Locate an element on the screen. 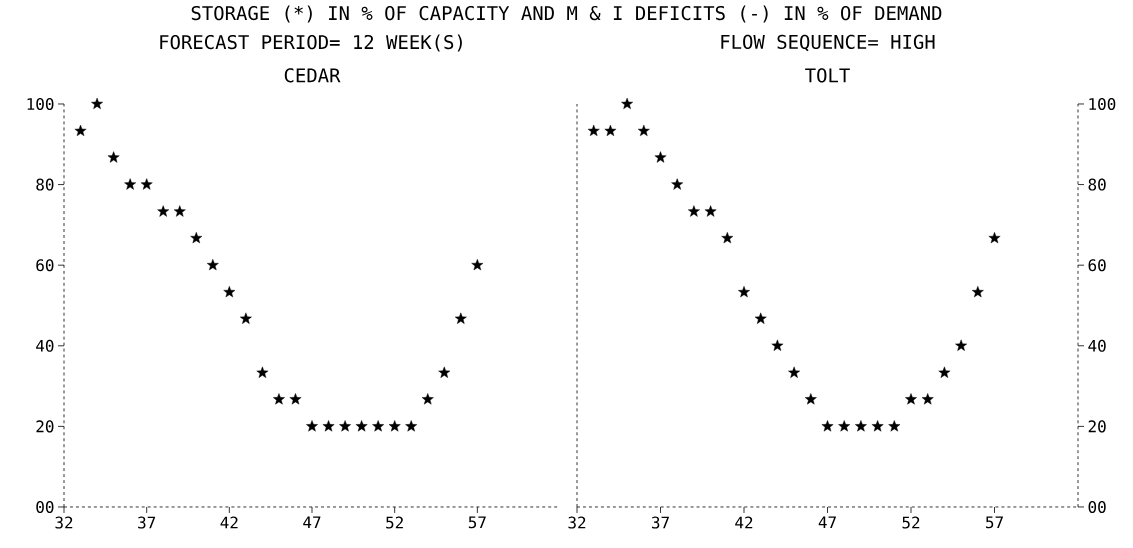 This screenshot has width=1133, height=548. text: FLOW SEQUENCE= HIGH is located at coordinates (828, 43).